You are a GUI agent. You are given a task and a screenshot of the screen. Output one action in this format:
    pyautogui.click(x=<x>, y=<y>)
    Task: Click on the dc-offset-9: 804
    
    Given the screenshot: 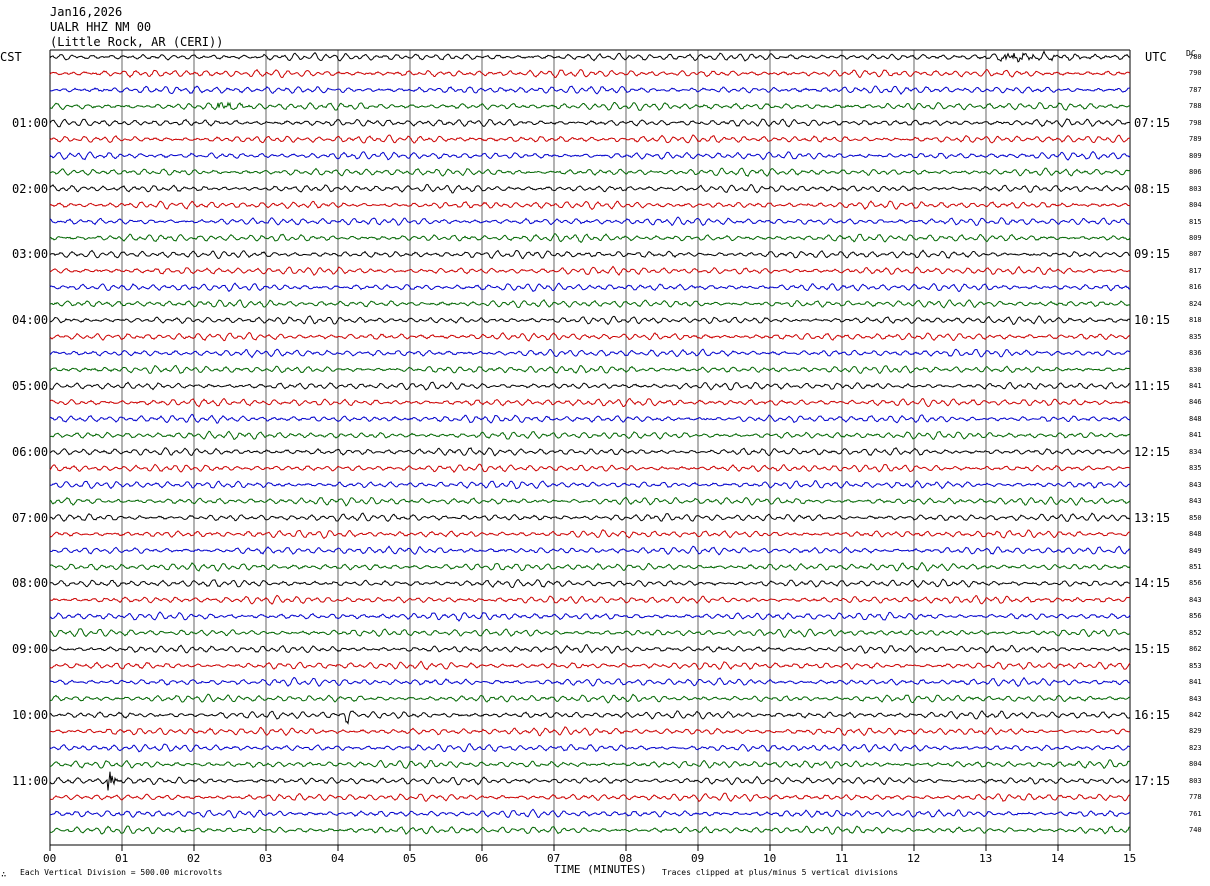 What is the action you would take?
    pyautogui.click(x=1195, y=205)
    